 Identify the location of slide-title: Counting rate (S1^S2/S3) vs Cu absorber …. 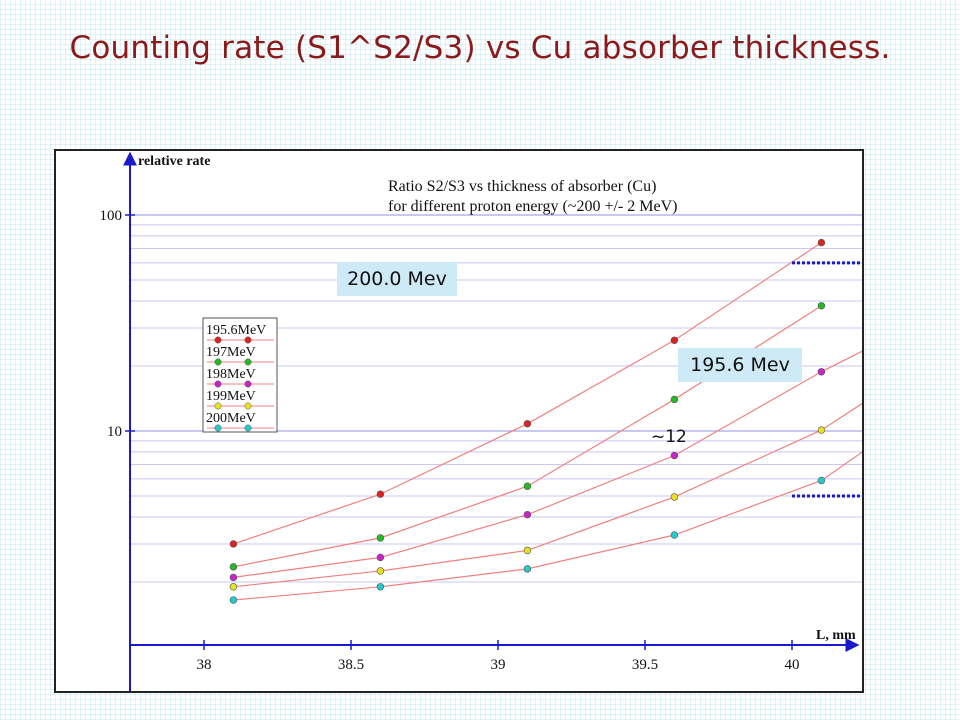
(480, 48).